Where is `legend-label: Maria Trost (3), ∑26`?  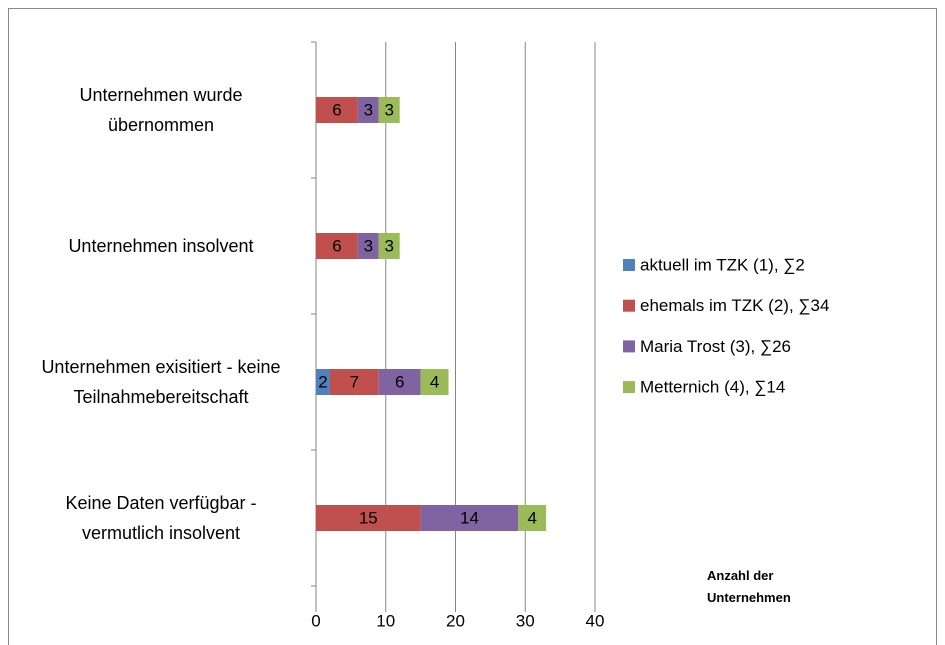
legend-label: Maria Trost (3), ∑26 is located at coordinates (715, 346).